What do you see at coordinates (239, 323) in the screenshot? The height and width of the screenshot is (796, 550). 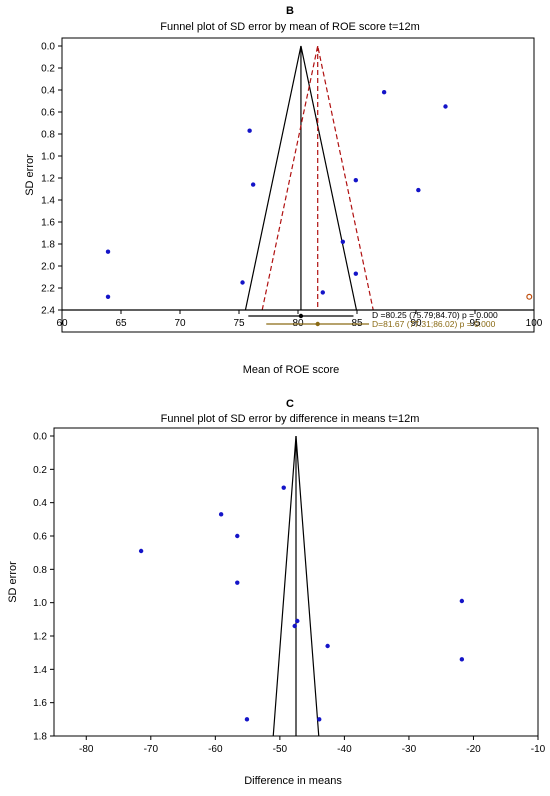 I see `panel-b-x-tick-label: 75` at bounding box center [239, 323].